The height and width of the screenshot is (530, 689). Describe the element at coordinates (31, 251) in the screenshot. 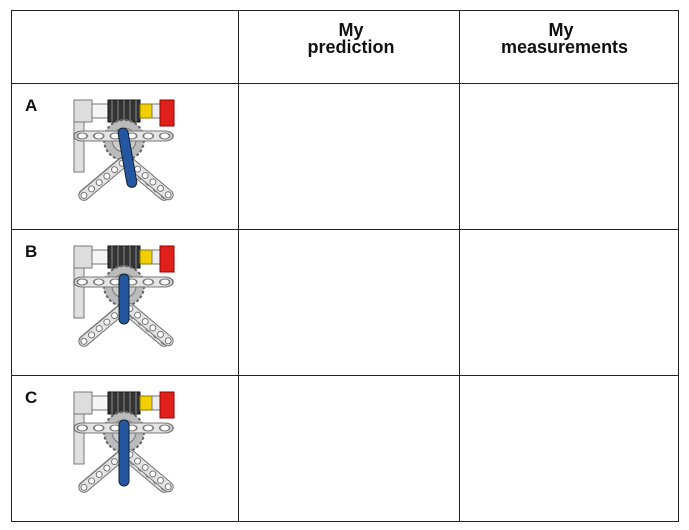

I see `row-label: B` at that location.